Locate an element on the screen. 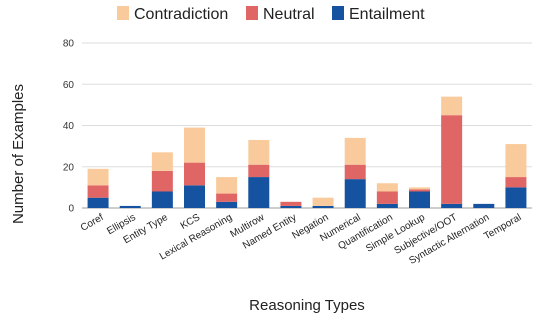  bar-lexical-reasoning-neutral is located at coordinates (227, 197).